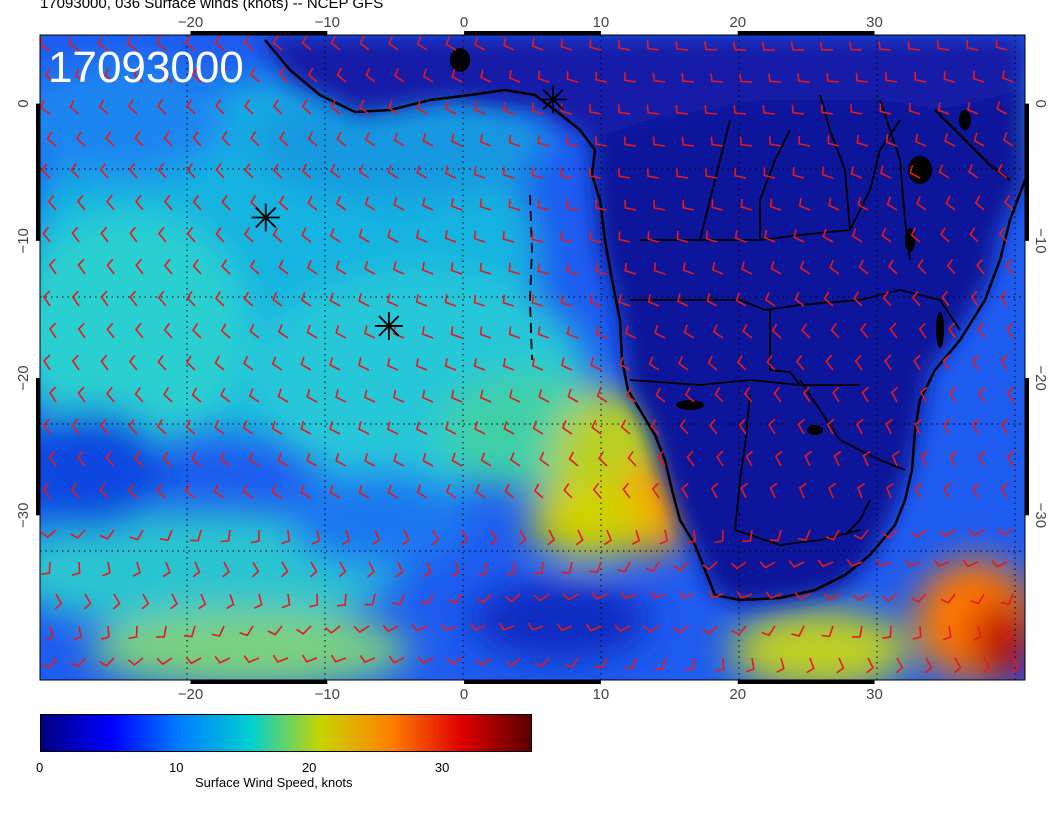 The width and height of the screenshot is (1056, 816). I want to click on storm-markers, so click(409, 212).